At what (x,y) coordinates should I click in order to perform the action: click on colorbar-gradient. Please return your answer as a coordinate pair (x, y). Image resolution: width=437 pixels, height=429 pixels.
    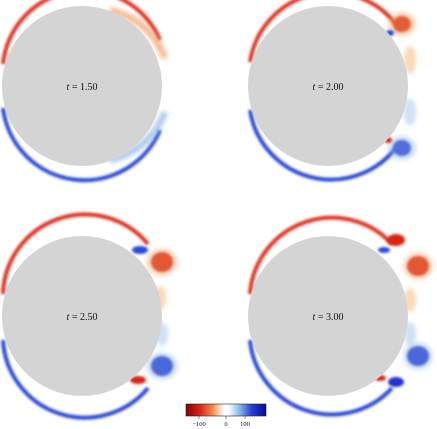
    Looking at the image, I should click on (226, 410).